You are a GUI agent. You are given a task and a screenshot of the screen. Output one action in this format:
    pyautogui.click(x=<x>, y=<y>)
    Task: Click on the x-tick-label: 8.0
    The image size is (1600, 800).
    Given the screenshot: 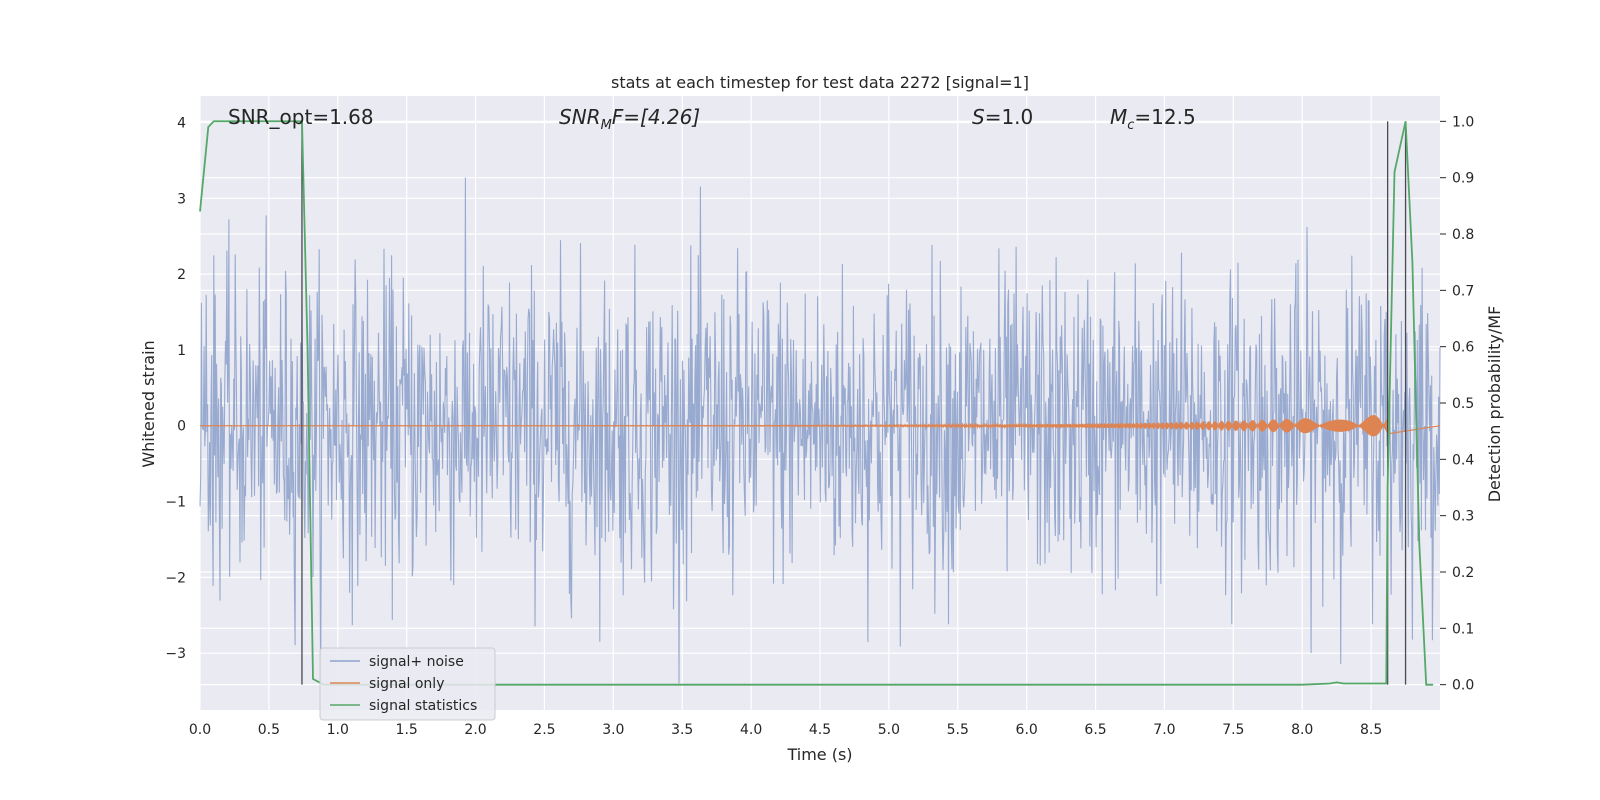 What is the action you would take?
    pyautogui.click(x=1302, y=730)
    